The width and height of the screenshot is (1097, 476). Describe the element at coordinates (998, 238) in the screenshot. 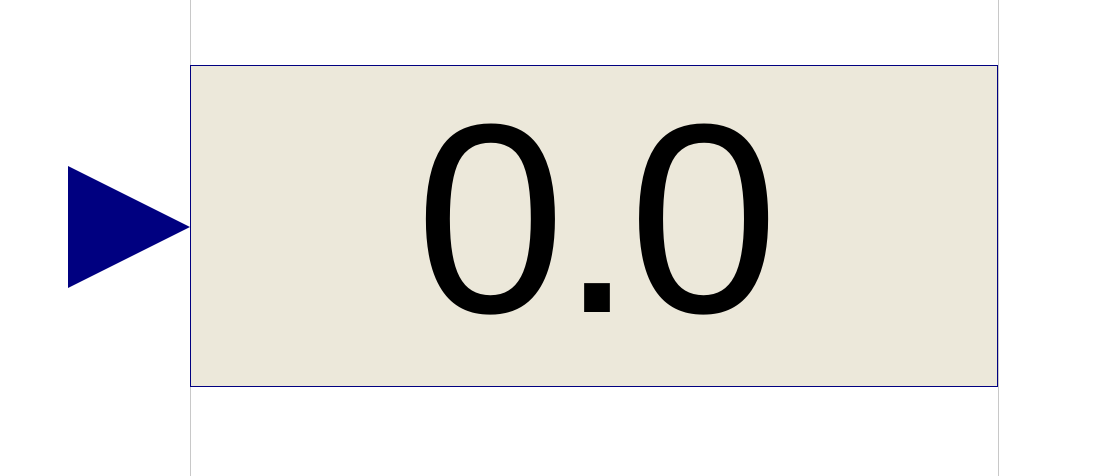

I see `right-guide-line` at that location.